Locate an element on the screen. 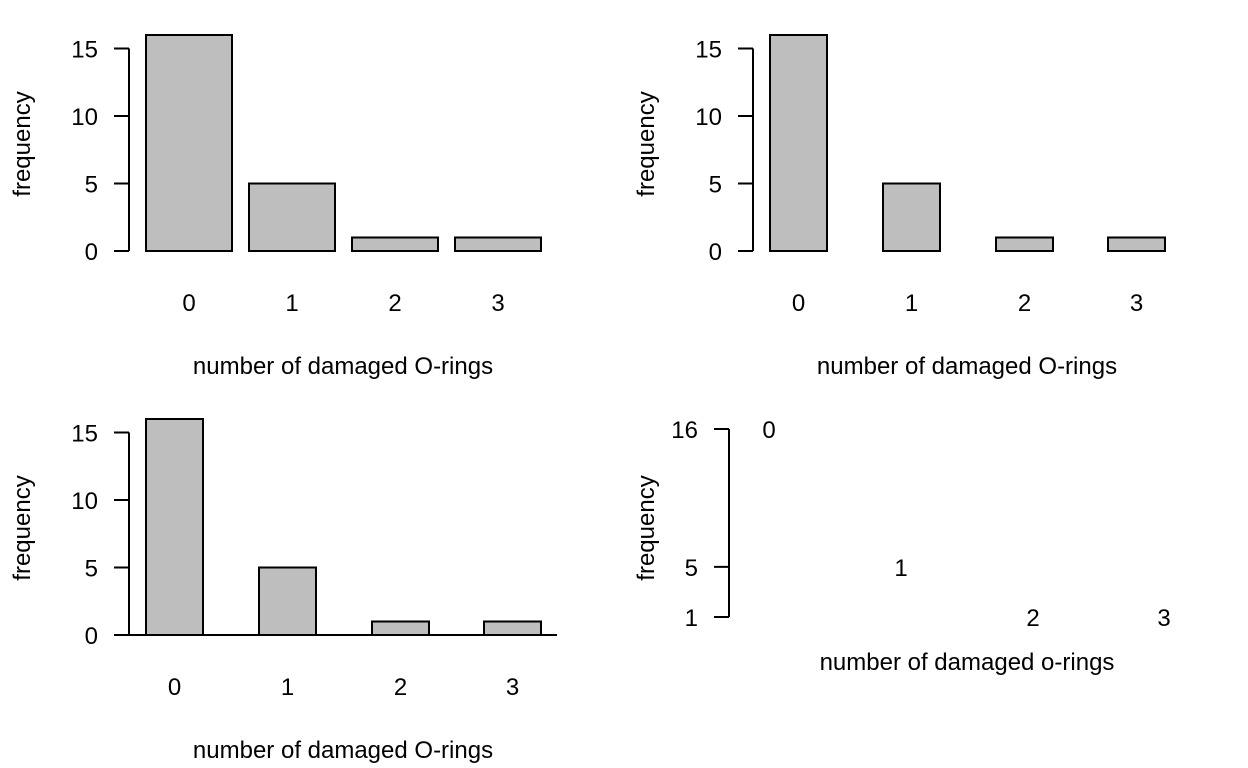 The height and width of the screenshot is (768, 1248). y-tick-label: 16 is located at coordinates (684, 430).